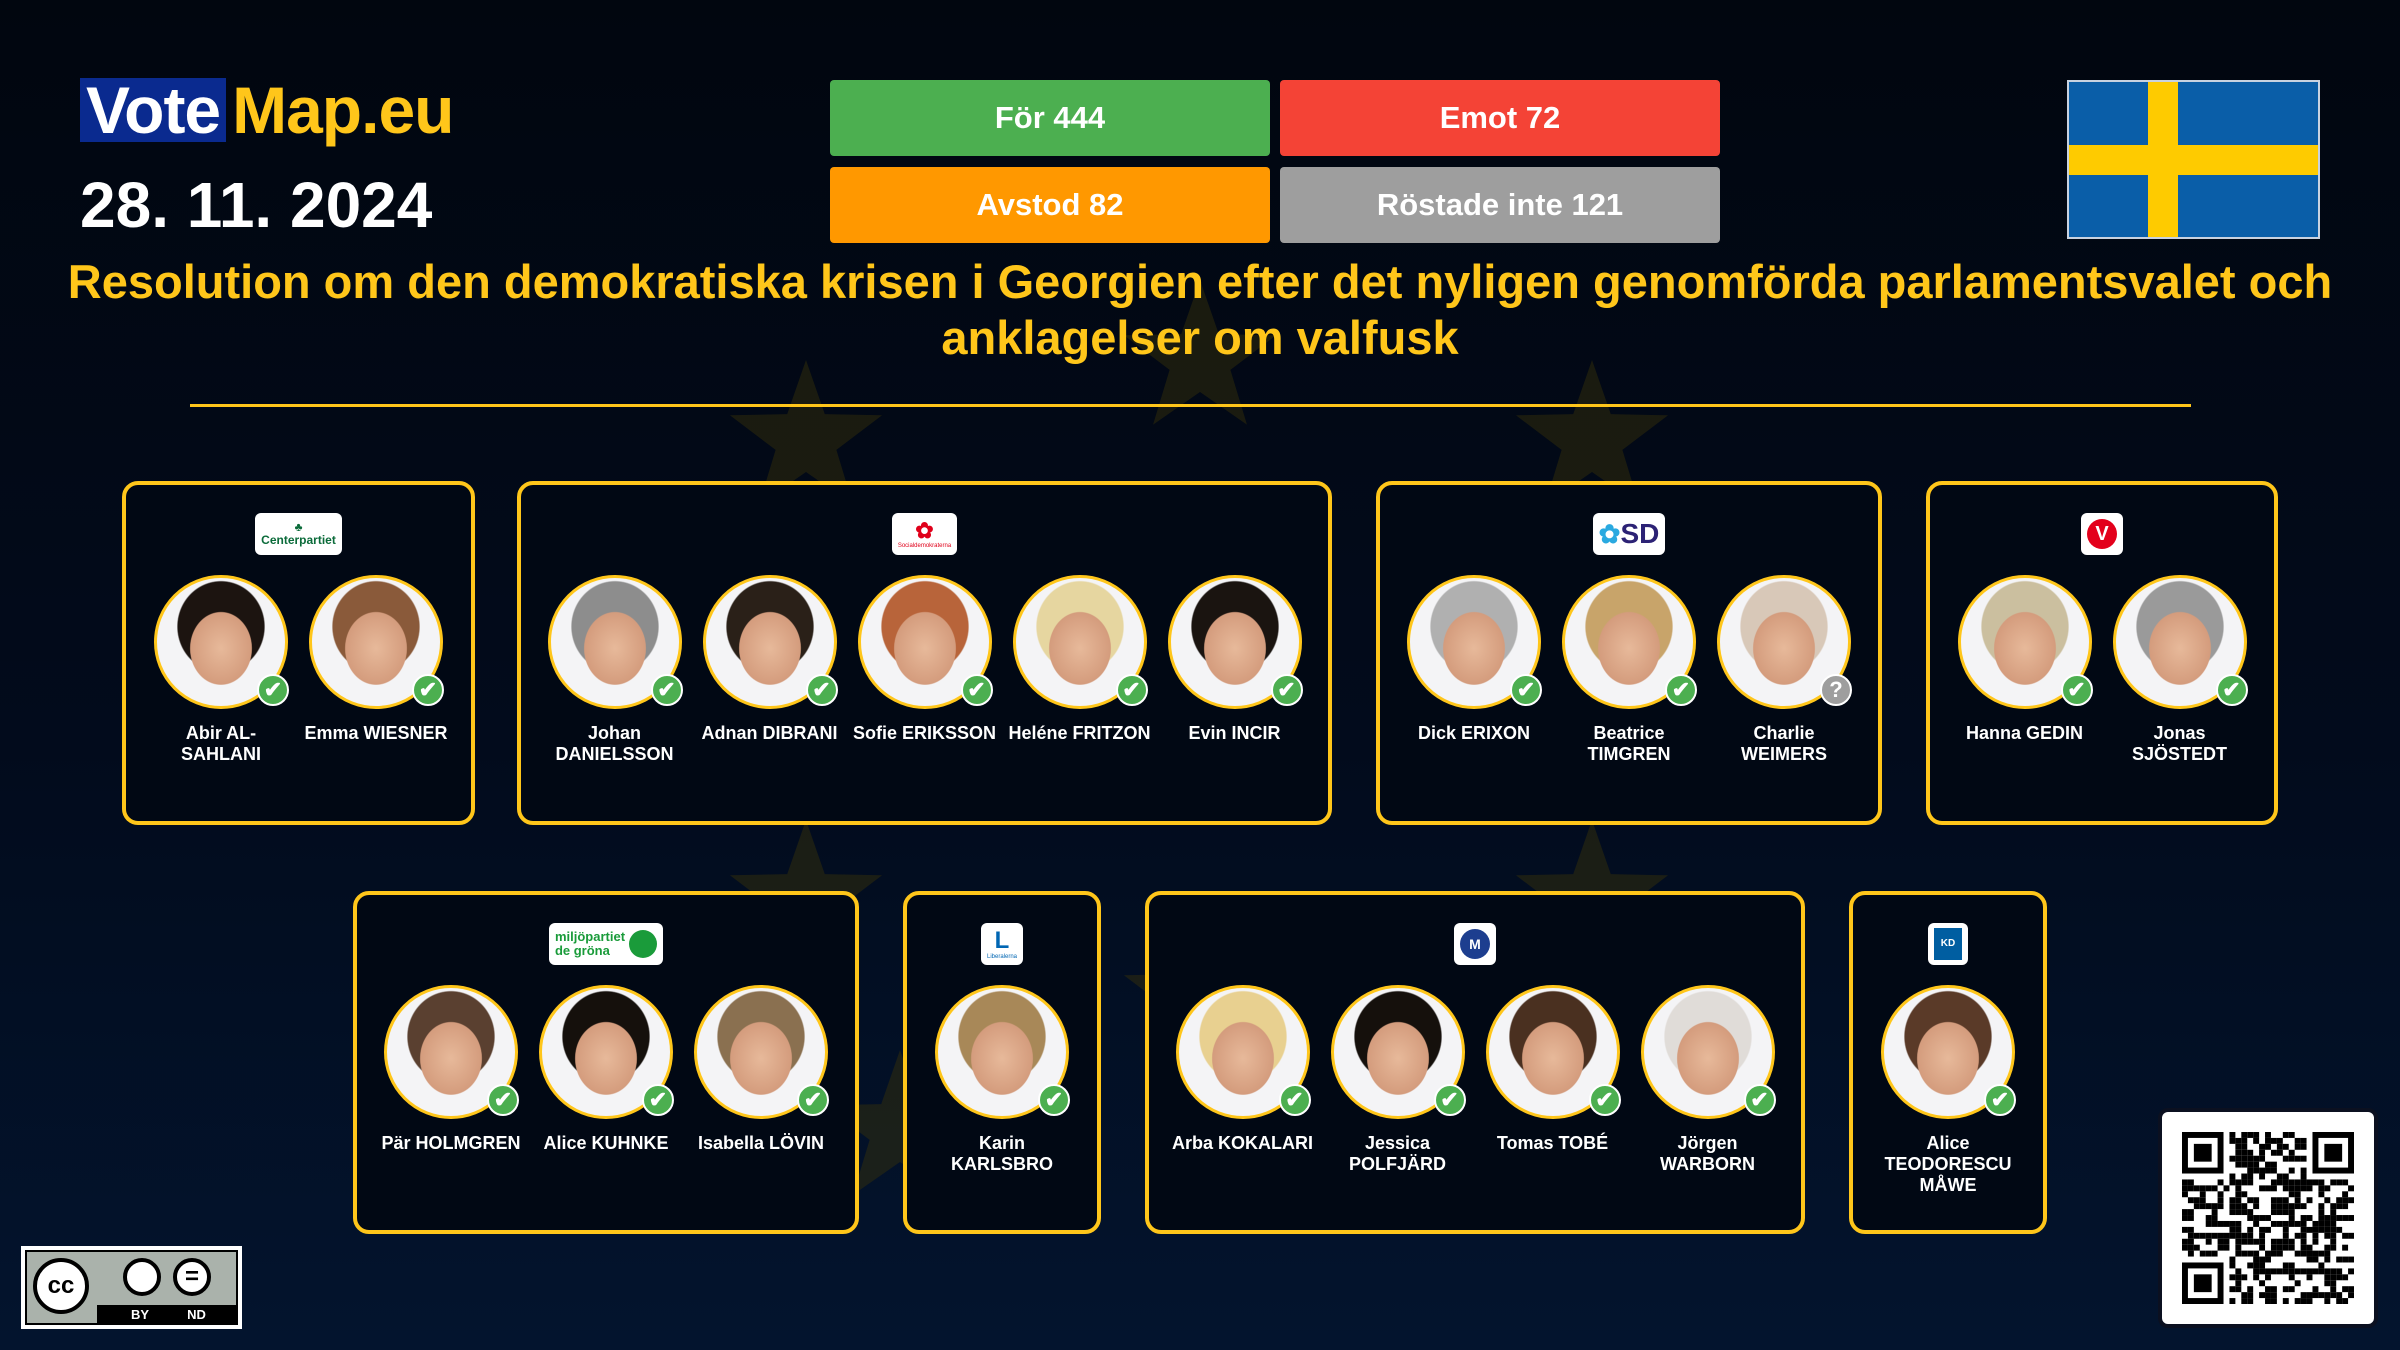  I want to click on votes-for: För 444, so click(1050, 118).